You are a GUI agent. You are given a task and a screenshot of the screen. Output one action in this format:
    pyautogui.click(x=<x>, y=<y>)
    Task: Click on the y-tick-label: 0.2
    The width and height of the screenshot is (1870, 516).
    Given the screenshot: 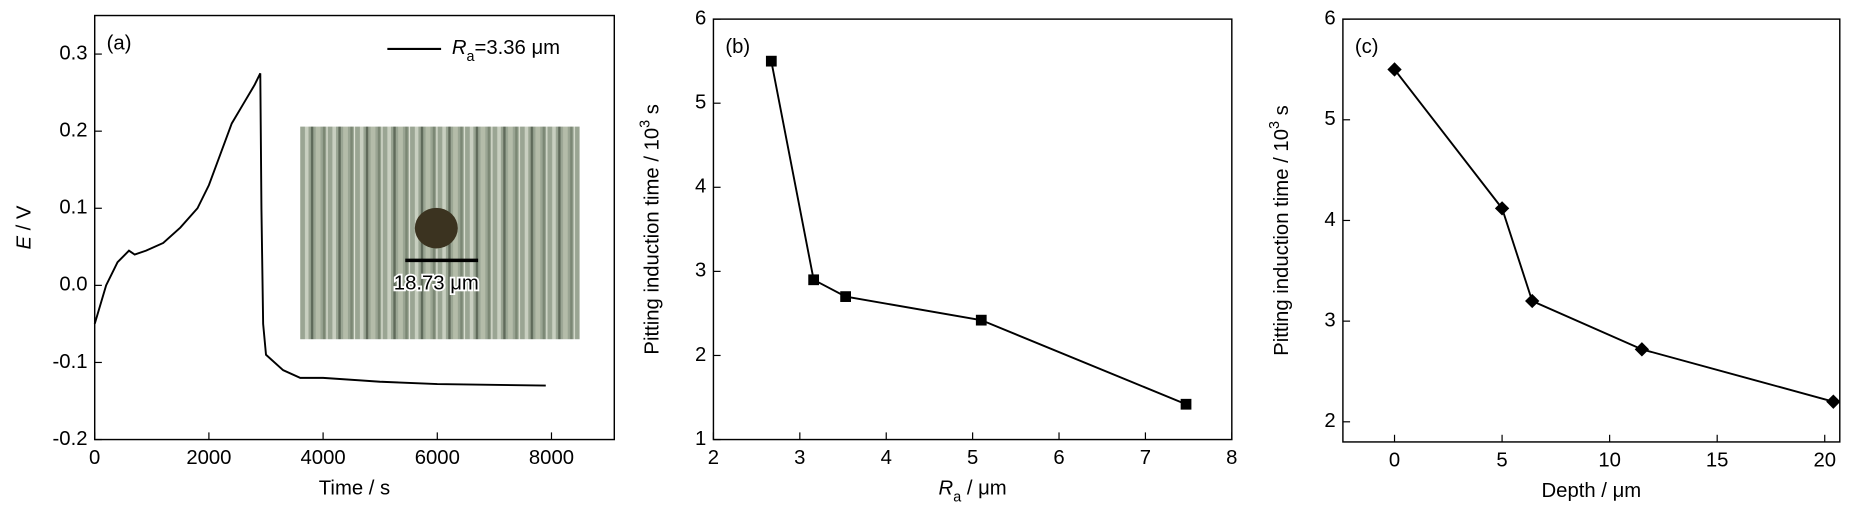 What is the action you would take?
    pyautogui.click(x=73, y=131)
    